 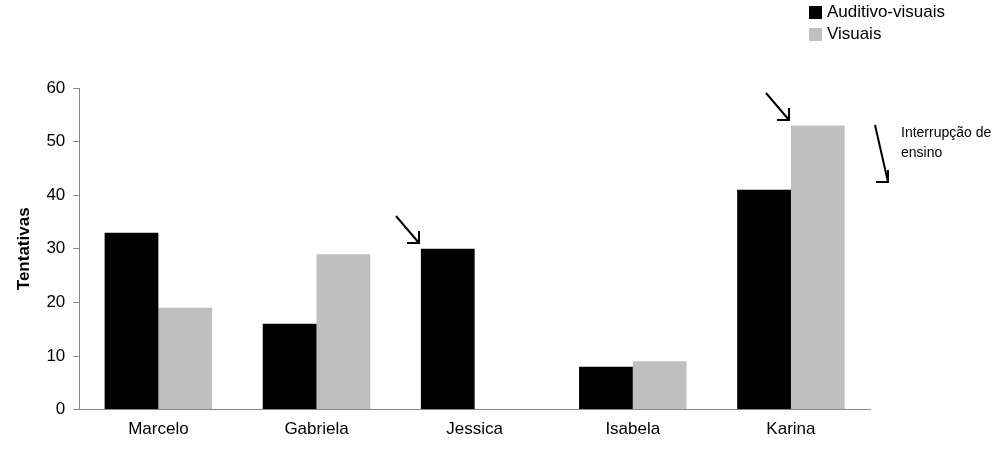 What do you see at coordinates (158, 429) in the screenshot?
I see `x-tick-label: Marcelo` at bounding box center [158, 429].